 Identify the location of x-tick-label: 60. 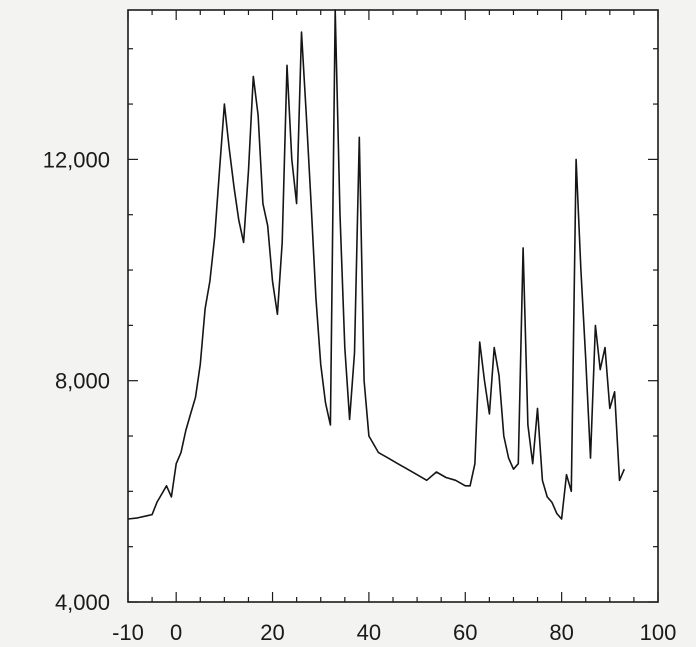
(465, 632).